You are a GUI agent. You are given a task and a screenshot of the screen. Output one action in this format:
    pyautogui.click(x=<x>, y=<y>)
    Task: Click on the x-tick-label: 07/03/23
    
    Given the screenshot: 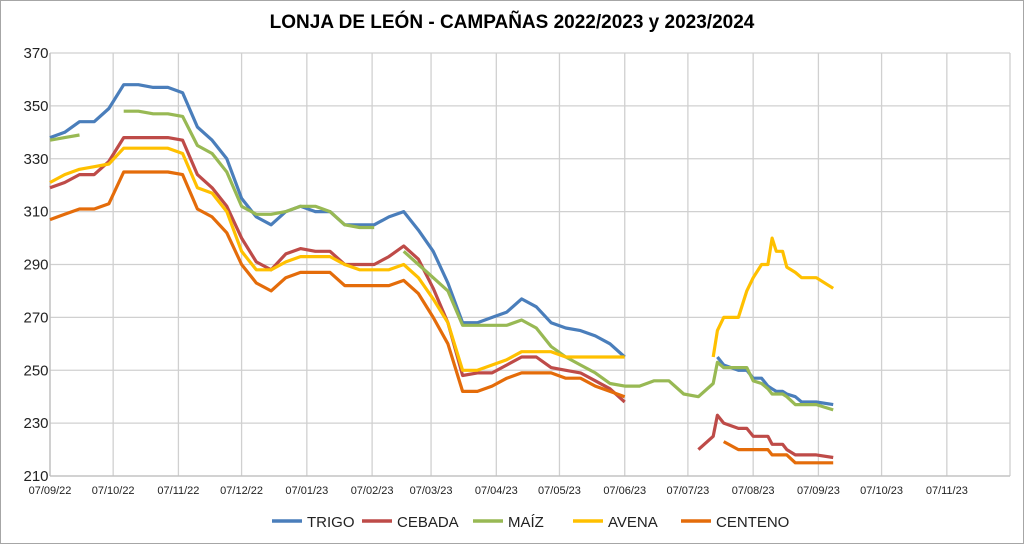 What is the action you would take?
    pyautogui.click(x=431, y=491)
    